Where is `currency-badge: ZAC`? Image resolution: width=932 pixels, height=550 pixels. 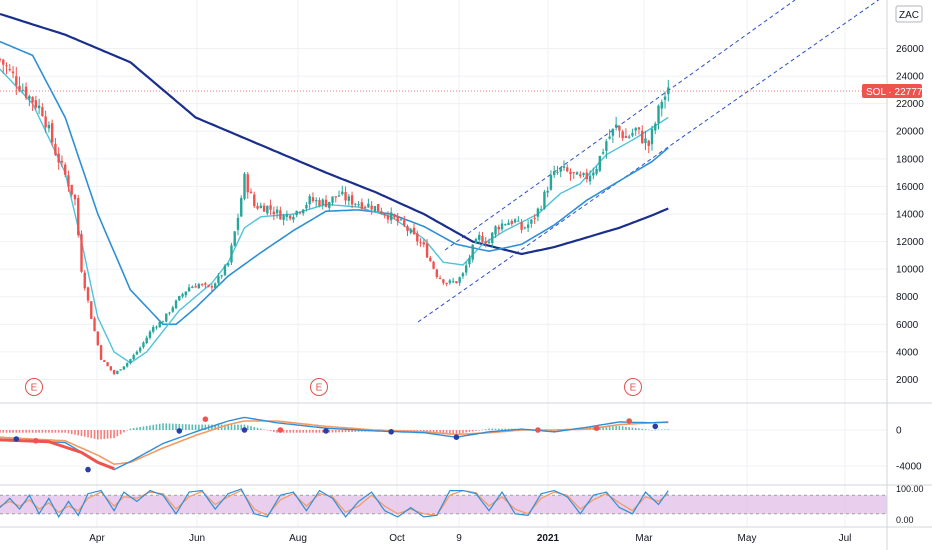 currency-badge: ZAC is located at coordinates (909, 14).